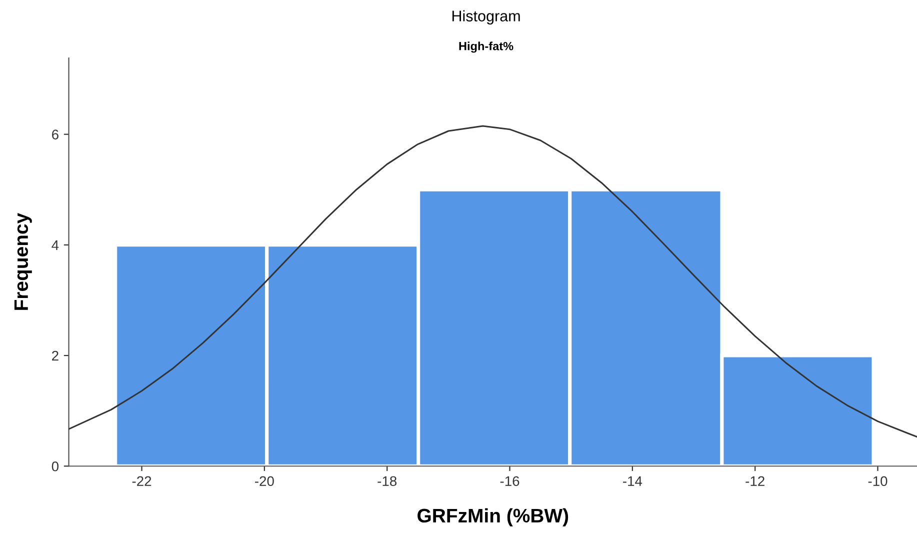  Describe the element at coordinates (486, 47) in the screenshot. I see `chart-subtitle: High-fat%` at that location.